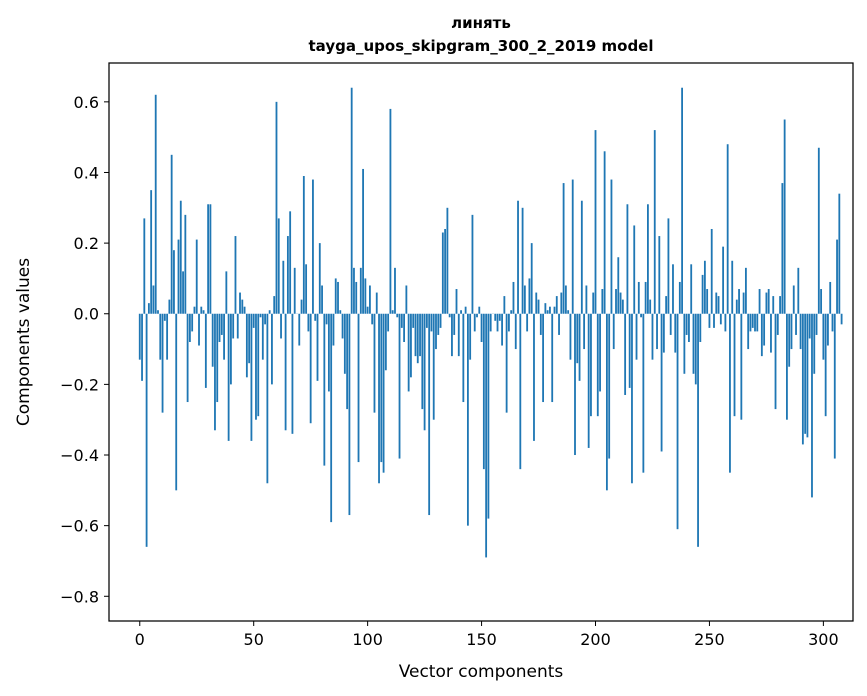 This screenshot has height=696, width=867. Describe the element at coordinates (86, 102) in the screenshot. I see `y-tick-label: 0.6` at that location.